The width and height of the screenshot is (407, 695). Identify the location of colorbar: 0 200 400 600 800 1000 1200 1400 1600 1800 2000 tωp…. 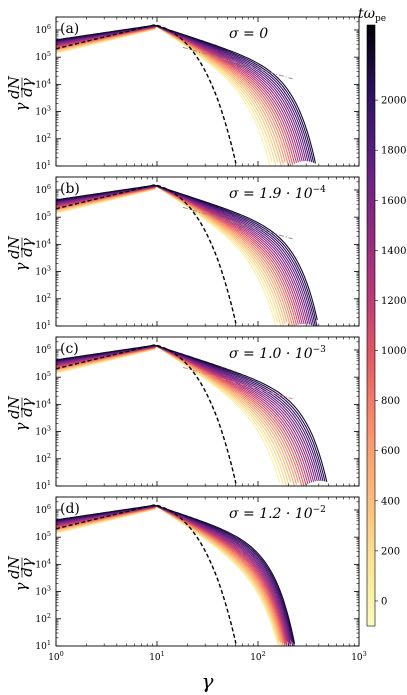
(382, 316).